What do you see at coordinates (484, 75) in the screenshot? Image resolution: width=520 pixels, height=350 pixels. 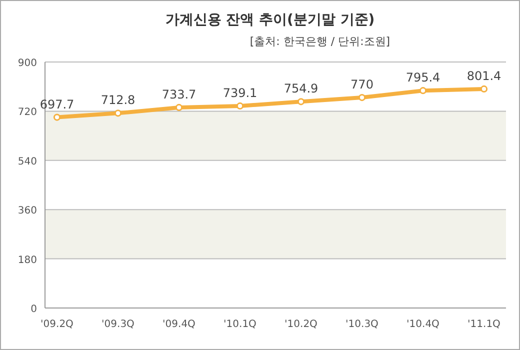 I see `data-label: 801.4` at bounding box center [484, 75].